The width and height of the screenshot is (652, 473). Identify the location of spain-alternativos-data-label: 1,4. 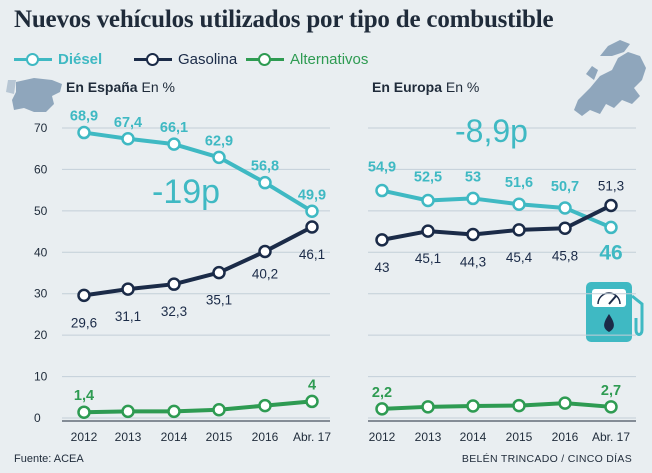
(84, 396).